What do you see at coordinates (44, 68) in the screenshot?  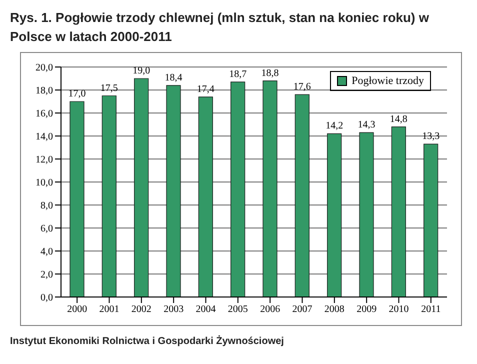 I see `y-tick-label: 20,0` at bounding box center [44, 68].